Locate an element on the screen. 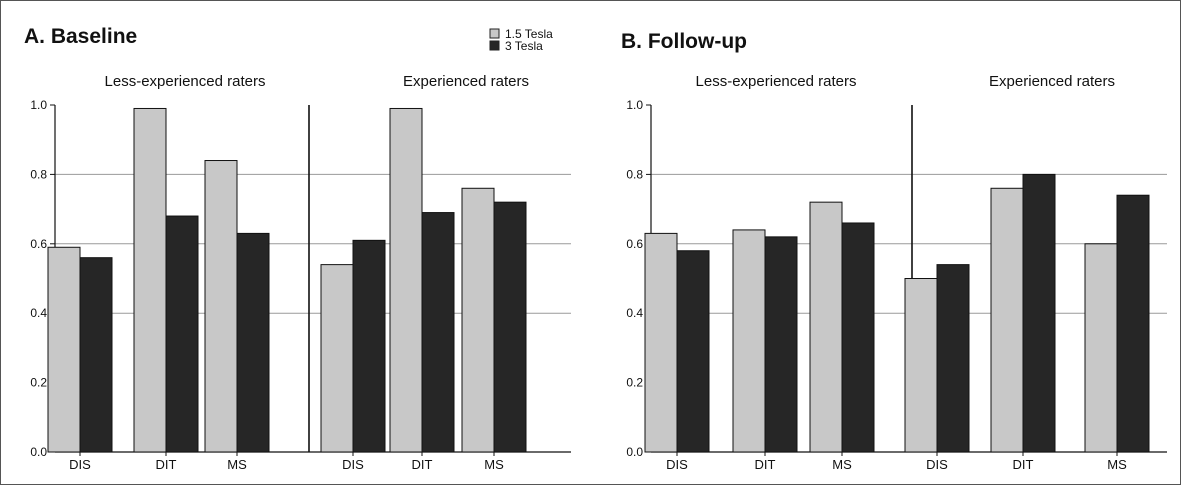 This screenshot has width=1181, height=485. panel-b-group-label-less: Less-experienced raters is located at coordinates (776, 81).